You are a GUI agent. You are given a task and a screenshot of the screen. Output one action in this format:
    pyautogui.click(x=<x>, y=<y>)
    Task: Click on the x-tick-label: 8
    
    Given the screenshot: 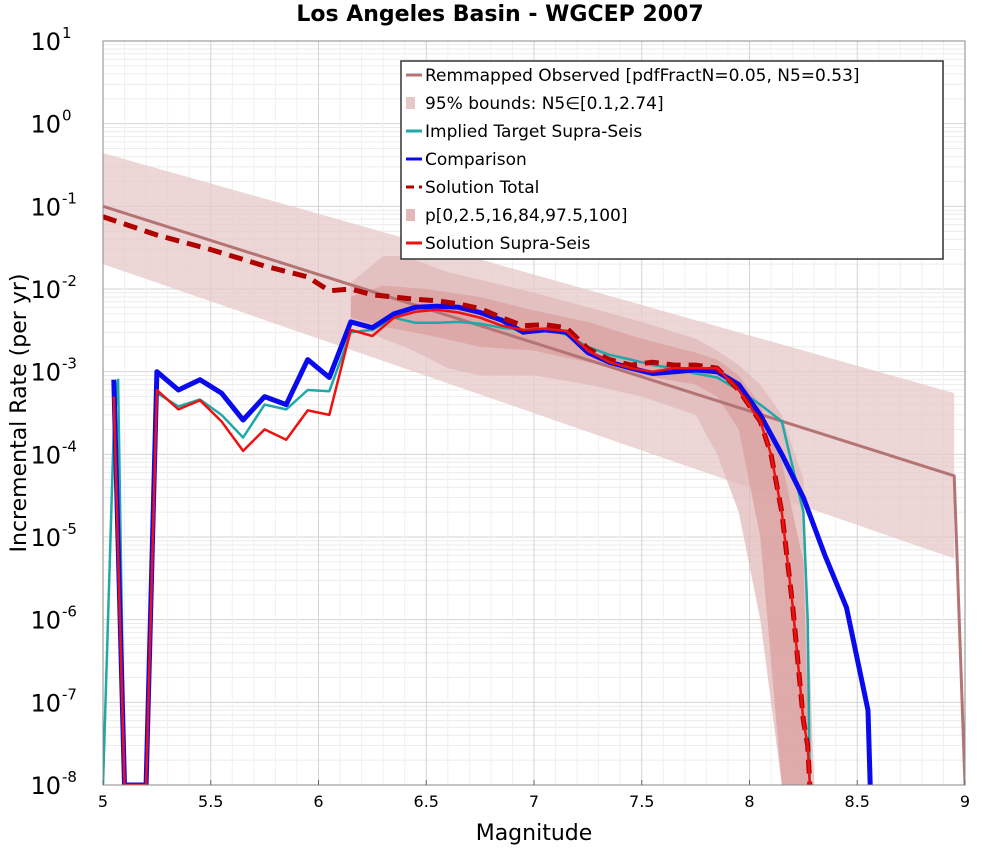 What is the action you would take?
    pyautogui.click(x=749, y=801)
    